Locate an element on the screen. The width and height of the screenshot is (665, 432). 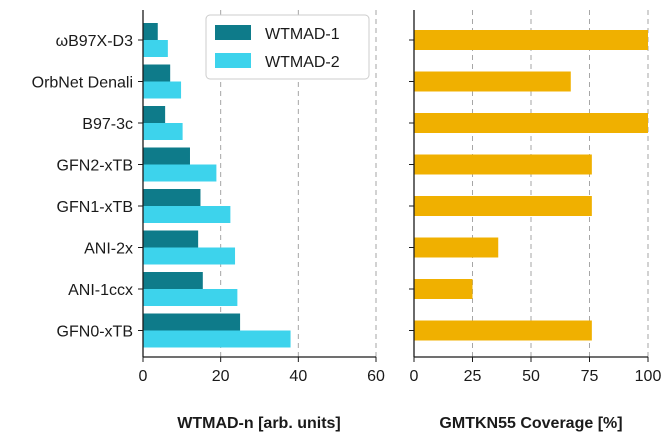
bar-wtmad-2-orbnet-denali is located at coordinates (162, 90).